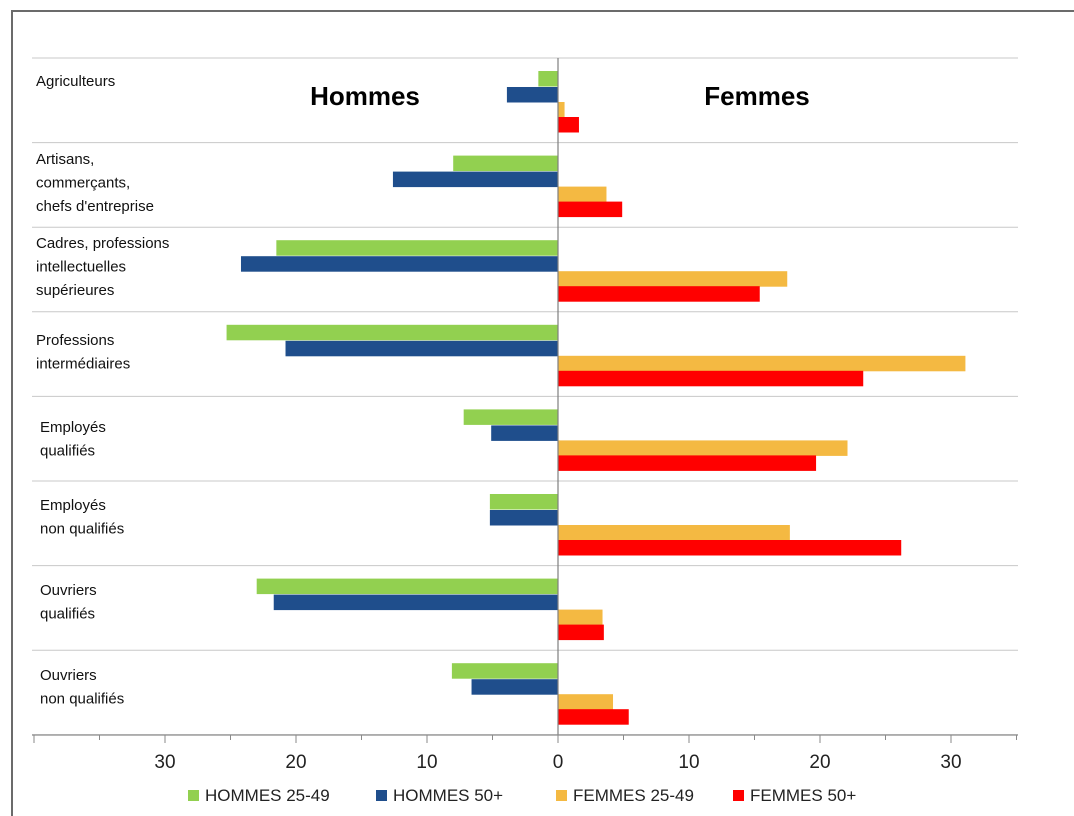  I want to click on category-label: intellectuelles, so click(81, 267).